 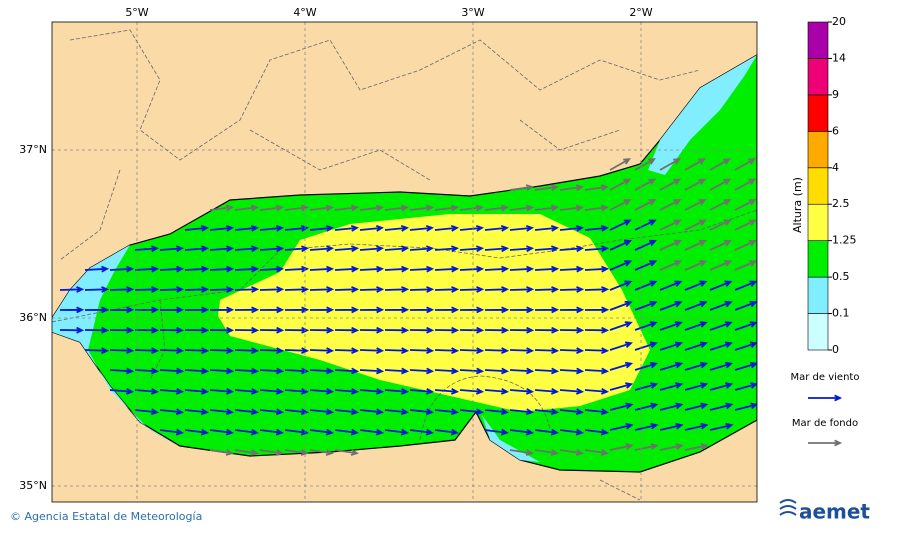 What do you see at coordinates (136, 12) in the screenshot?
I see `lon-label: 5°W` at bounding box center [136, 12].